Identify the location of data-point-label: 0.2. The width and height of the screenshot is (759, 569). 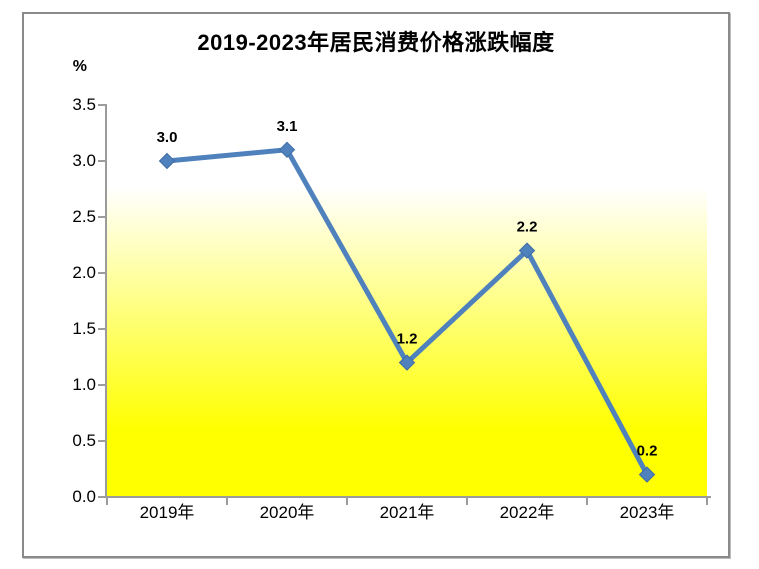
(647, 451).